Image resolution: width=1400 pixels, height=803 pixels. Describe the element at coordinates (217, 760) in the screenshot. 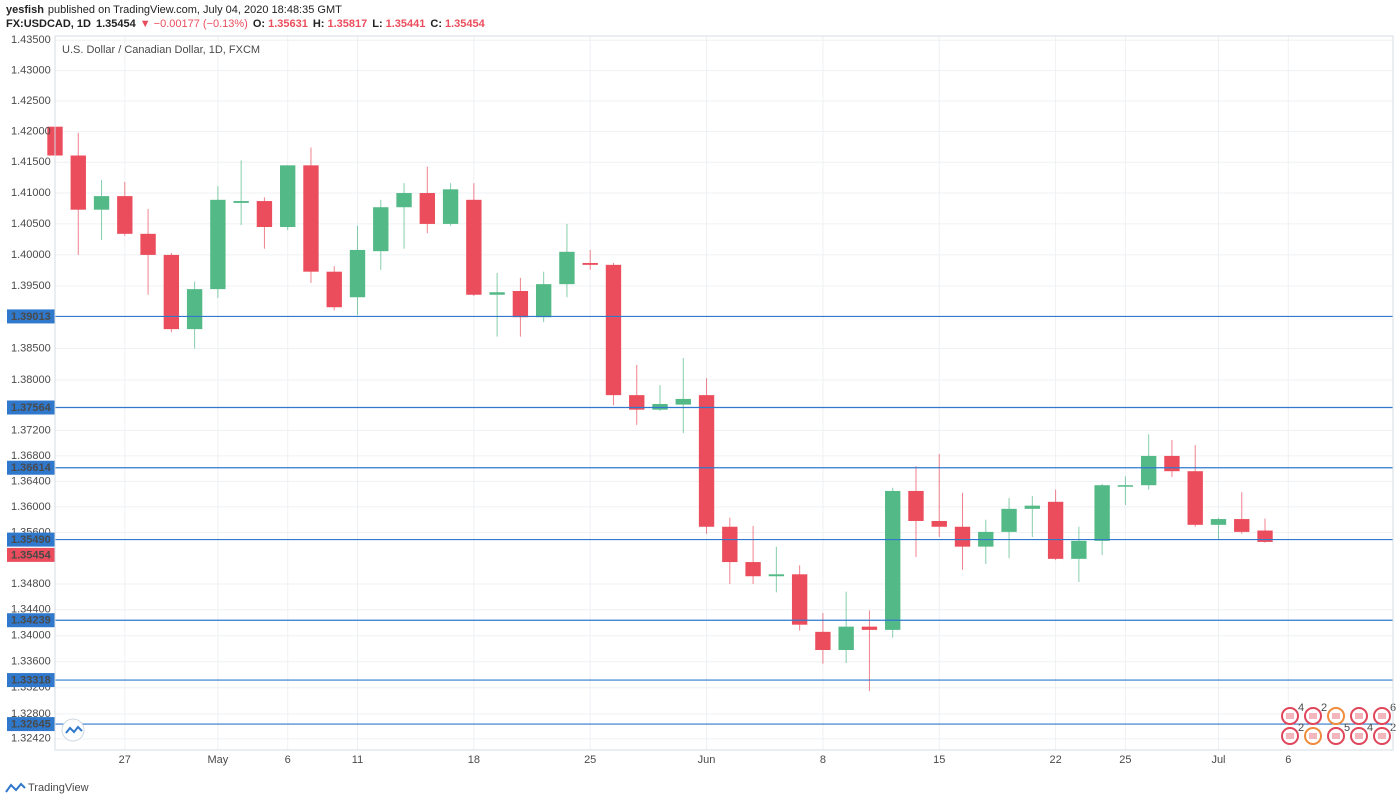

I see `x-tick-label: May` at that location.